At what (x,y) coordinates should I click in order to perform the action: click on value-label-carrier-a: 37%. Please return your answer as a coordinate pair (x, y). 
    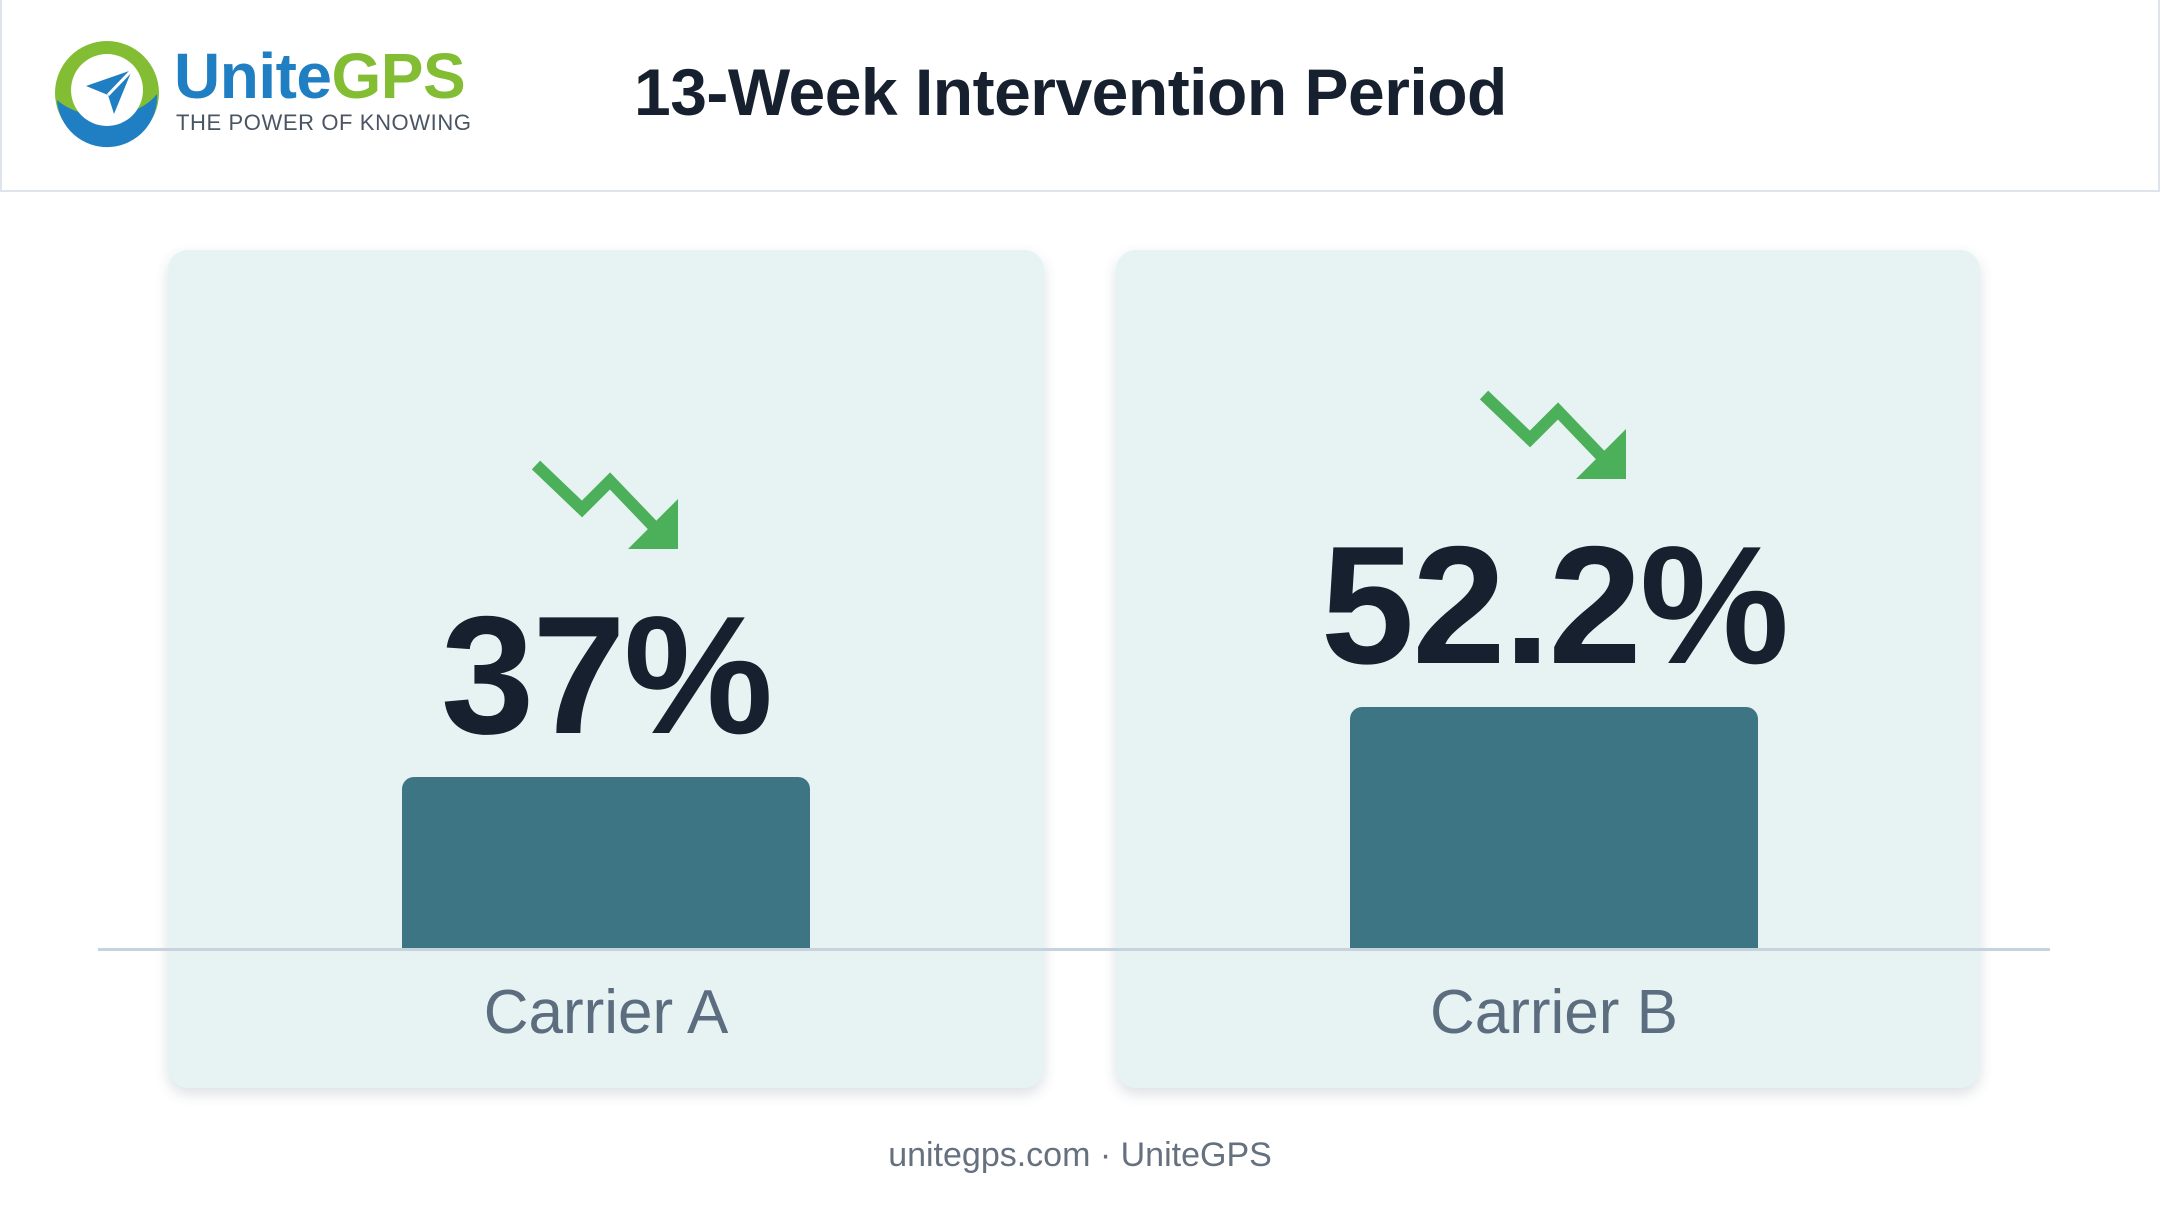
    Looking at the image, I should click on (606, 675).